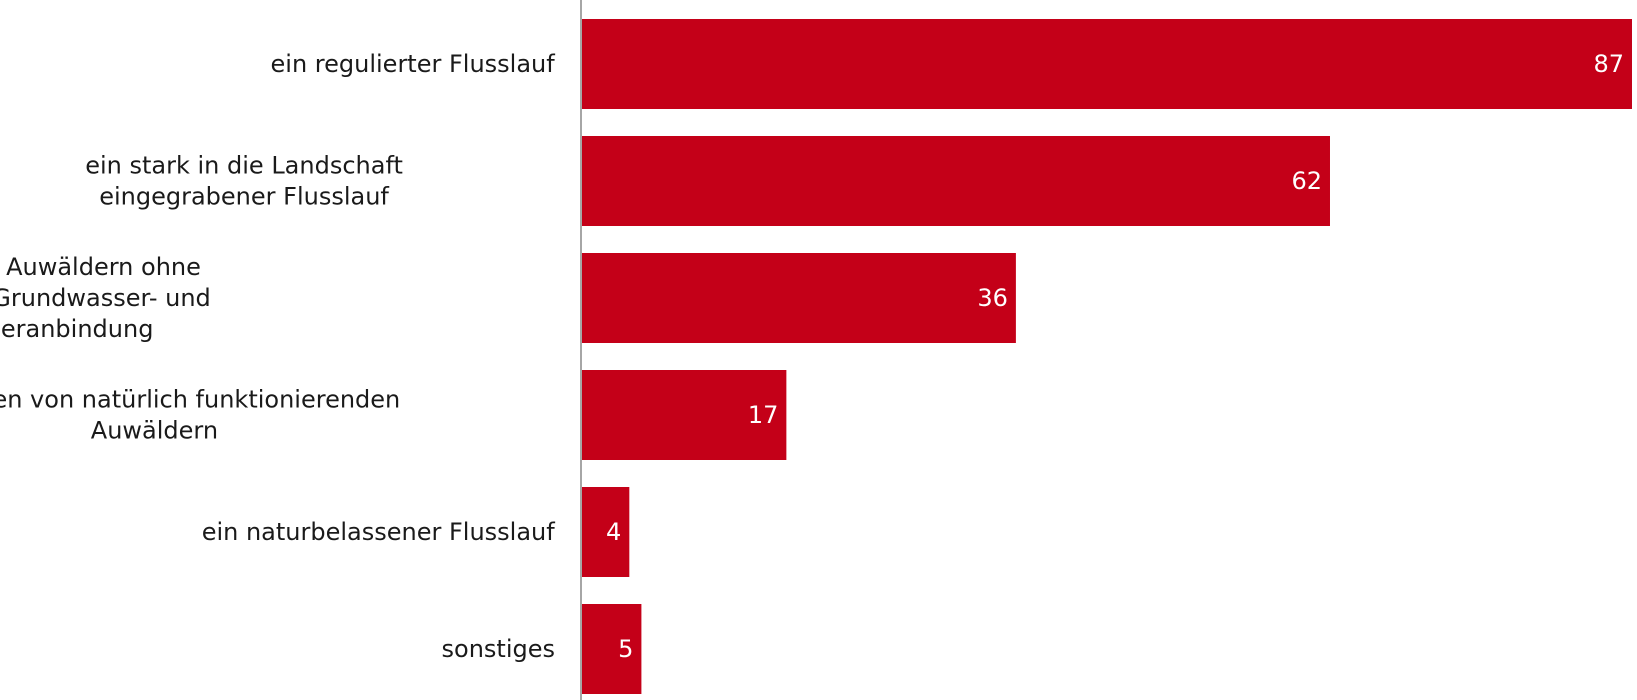 The width and height of the screenshot is (1637, 700). Describe the element at coordinates (1306, 181) in the screenshot. I see `value-label-1: 62` at that location.